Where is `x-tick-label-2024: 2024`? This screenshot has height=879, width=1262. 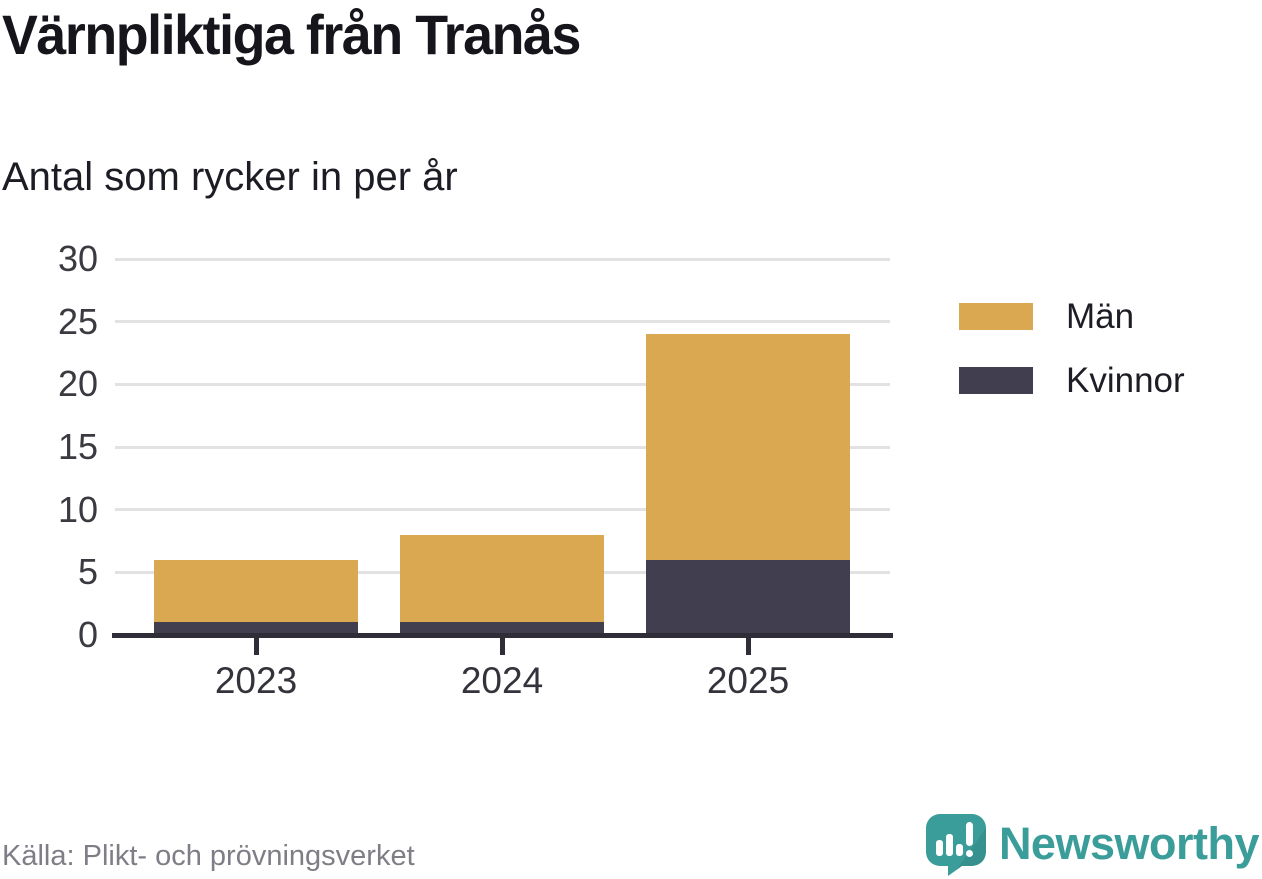
x-tick-label-2024: 2024 is located at coordinates (502, 680).